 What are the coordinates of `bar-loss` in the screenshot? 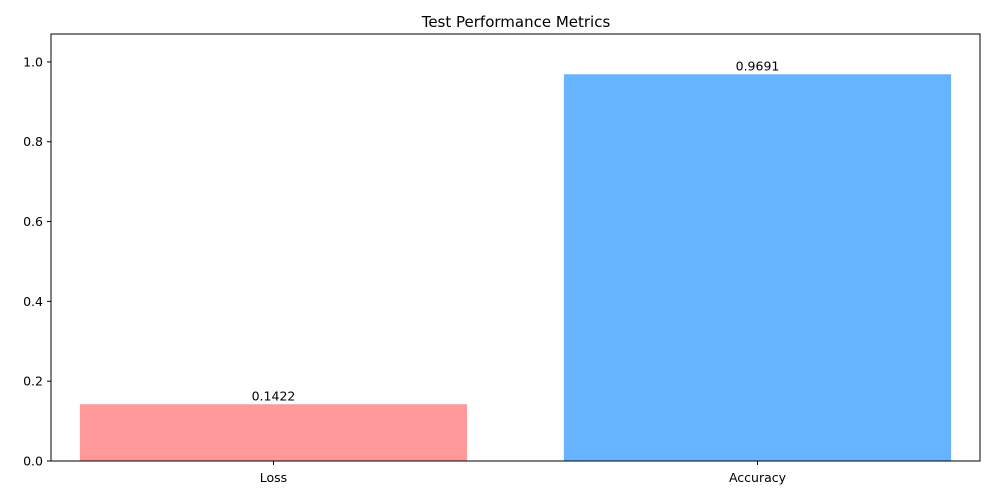 It's located at (273, 432).